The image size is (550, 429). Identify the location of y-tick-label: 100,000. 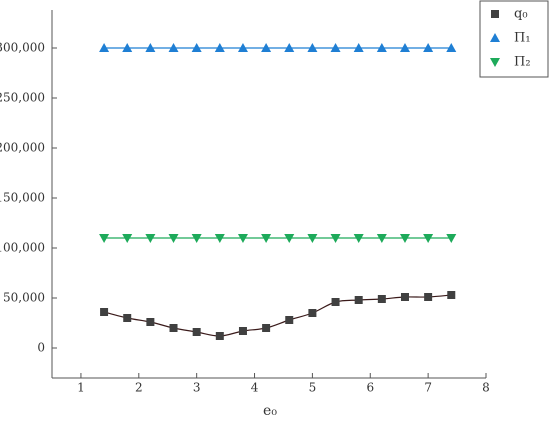
(22, 248).